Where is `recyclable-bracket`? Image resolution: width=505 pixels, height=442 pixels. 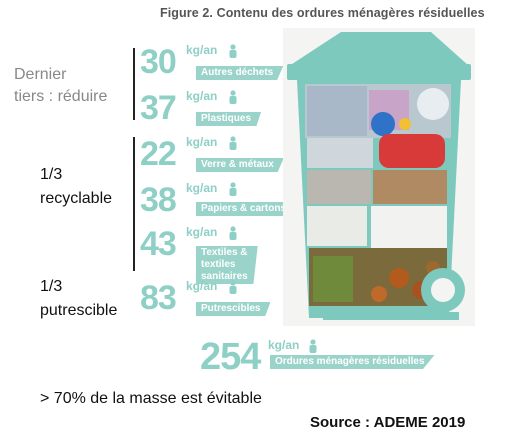 recyclable-bracket is located at coordinates (134, 204).